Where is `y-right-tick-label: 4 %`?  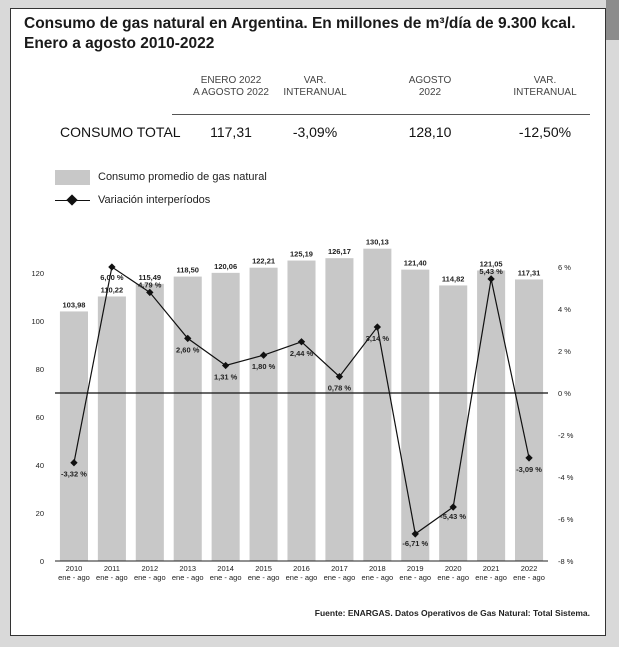 y-right-tick-label: 4 % is located at coordinates (564, 309).